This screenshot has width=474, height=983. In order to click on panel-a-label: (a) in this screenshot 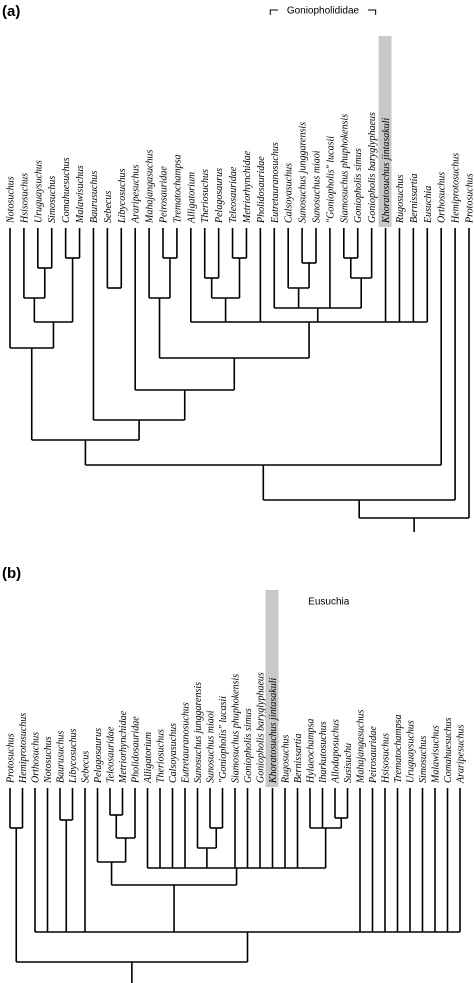, I will do `click(11, 11)`.